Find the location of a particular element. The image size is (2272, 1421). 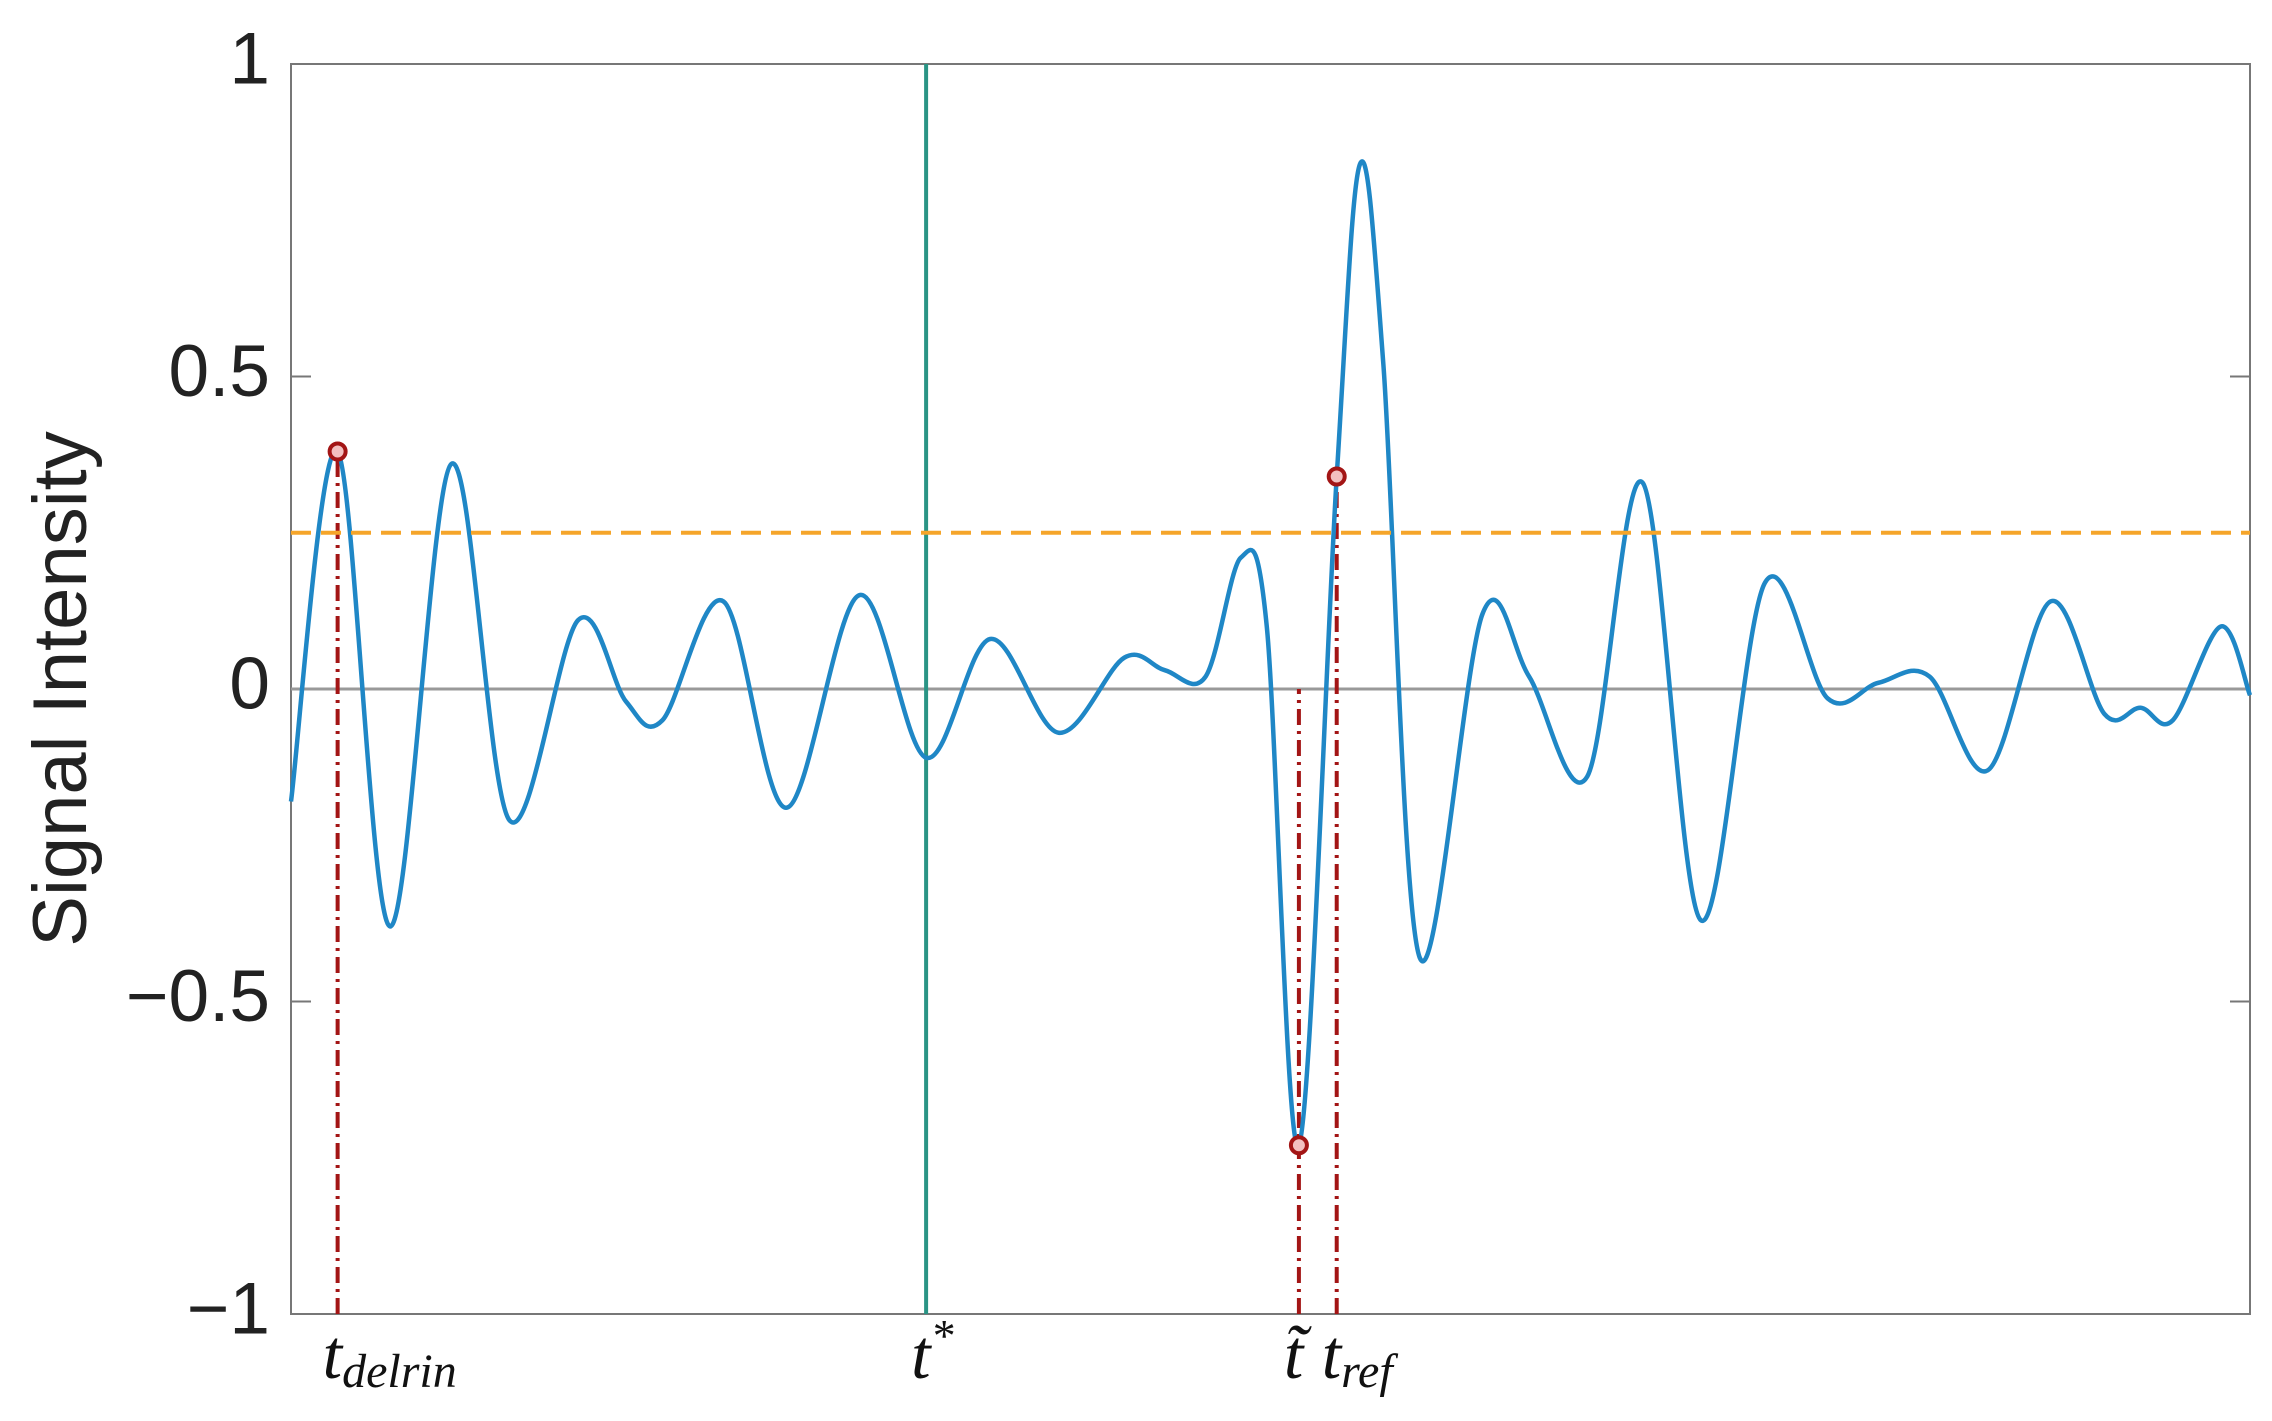

event-sub: ref is located at coordinates (1369, 1371).